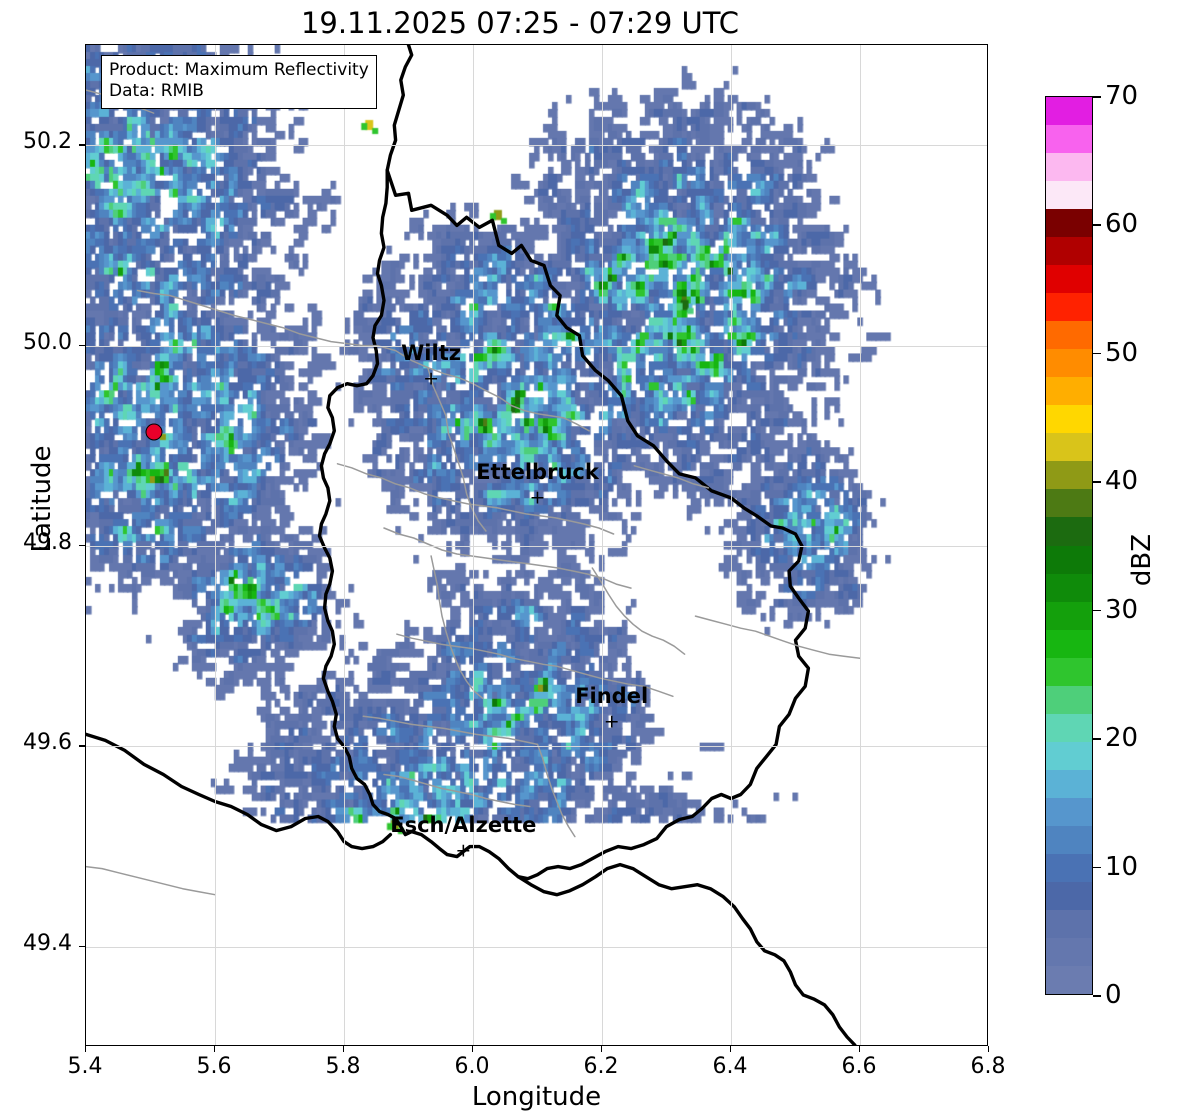 The image size is (1179, 1117). What do you see at coordinates (399, 108) in the screenshot?
I see `border-north-extension` at bounding box center [399, 108].